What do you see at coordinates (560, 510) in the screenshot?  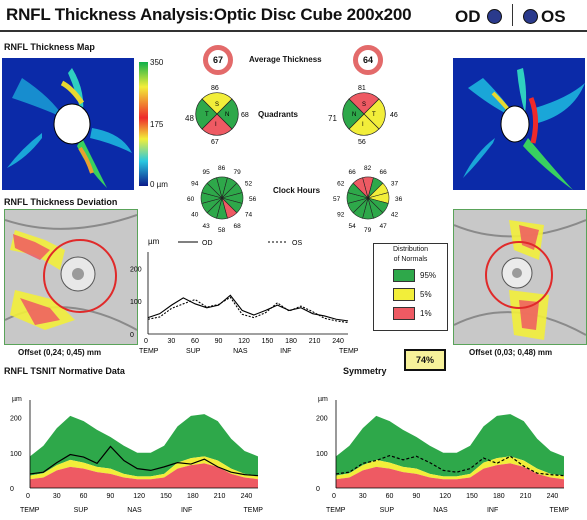 I see `os-tsnit-region-label-4: TEMP` at bounding box center [560, 510].